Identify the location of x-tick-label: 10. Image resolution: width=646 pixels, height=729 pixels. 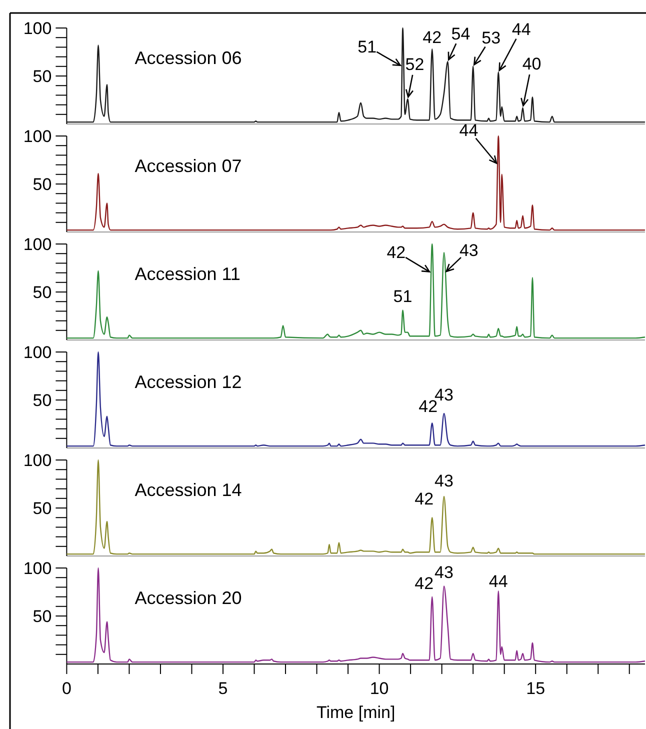
(379, 688).